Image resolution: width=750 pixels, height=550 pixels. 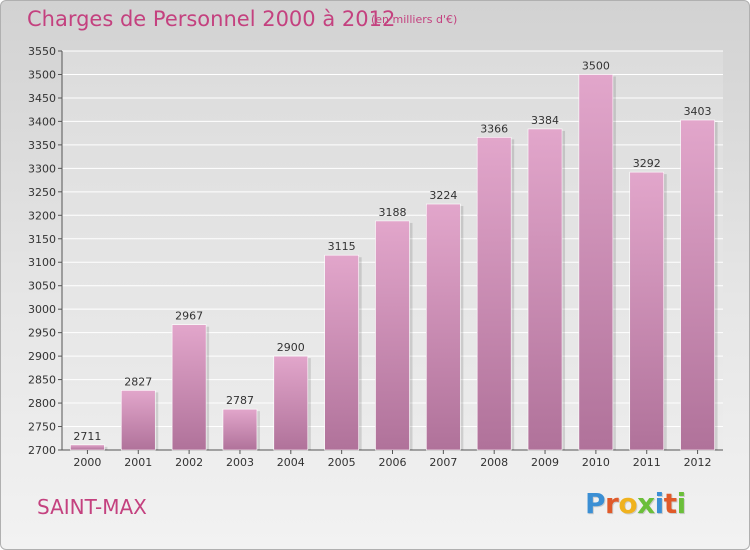 What do you see at coordinates (42, 286) in the screenshot?
I see `y-tick-label: 3050` at bounding box center [42, 286].